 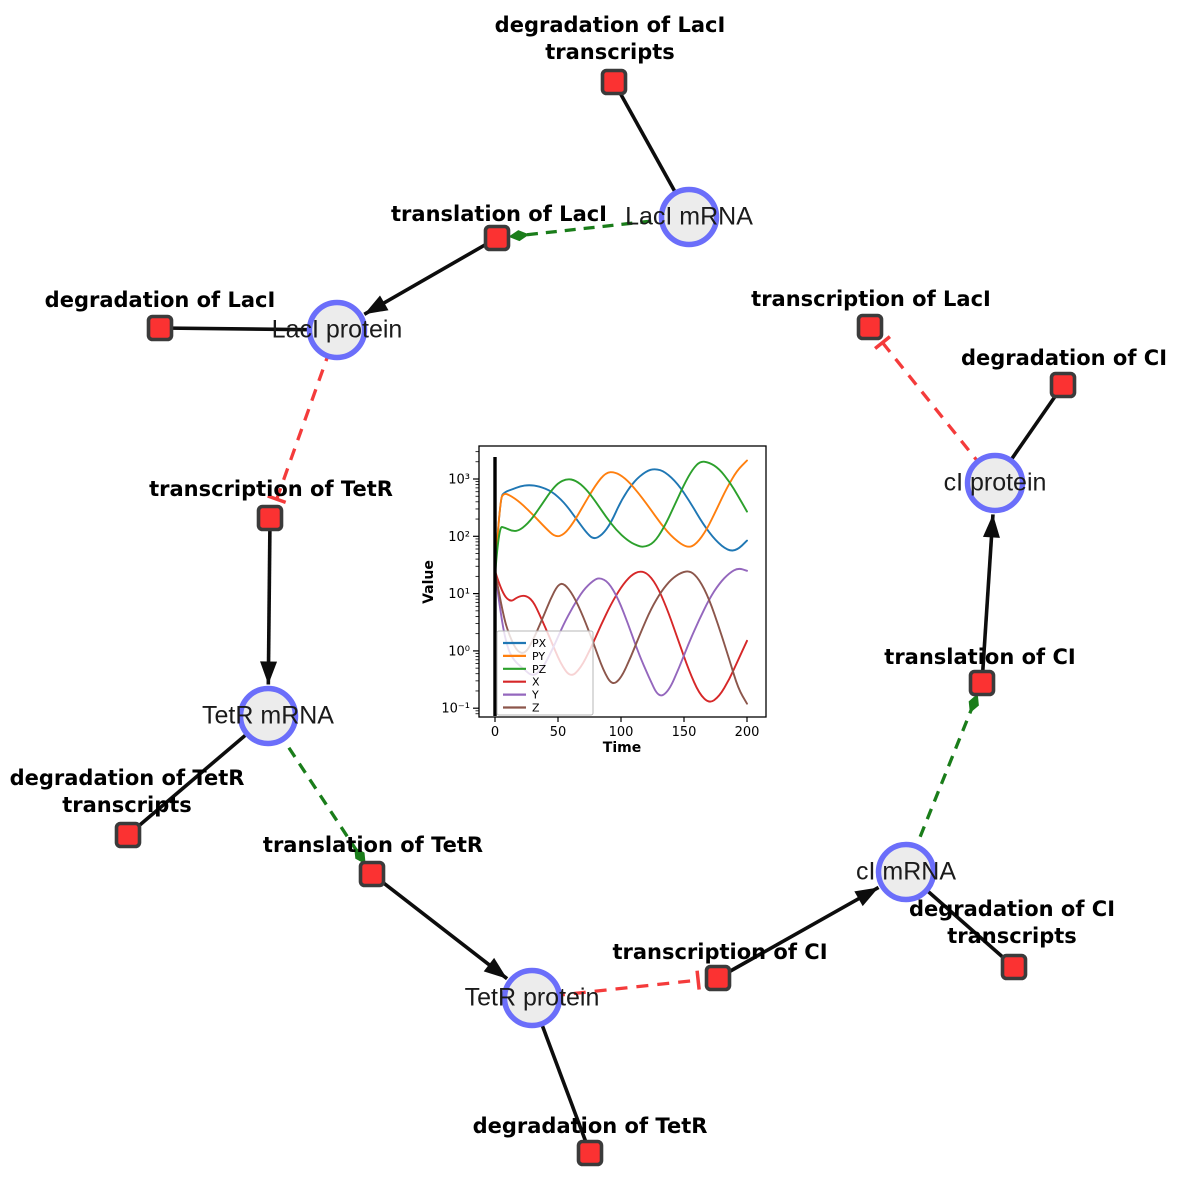 I want to click on x-axis-tick-label: 0, so click(x=495, y=732).